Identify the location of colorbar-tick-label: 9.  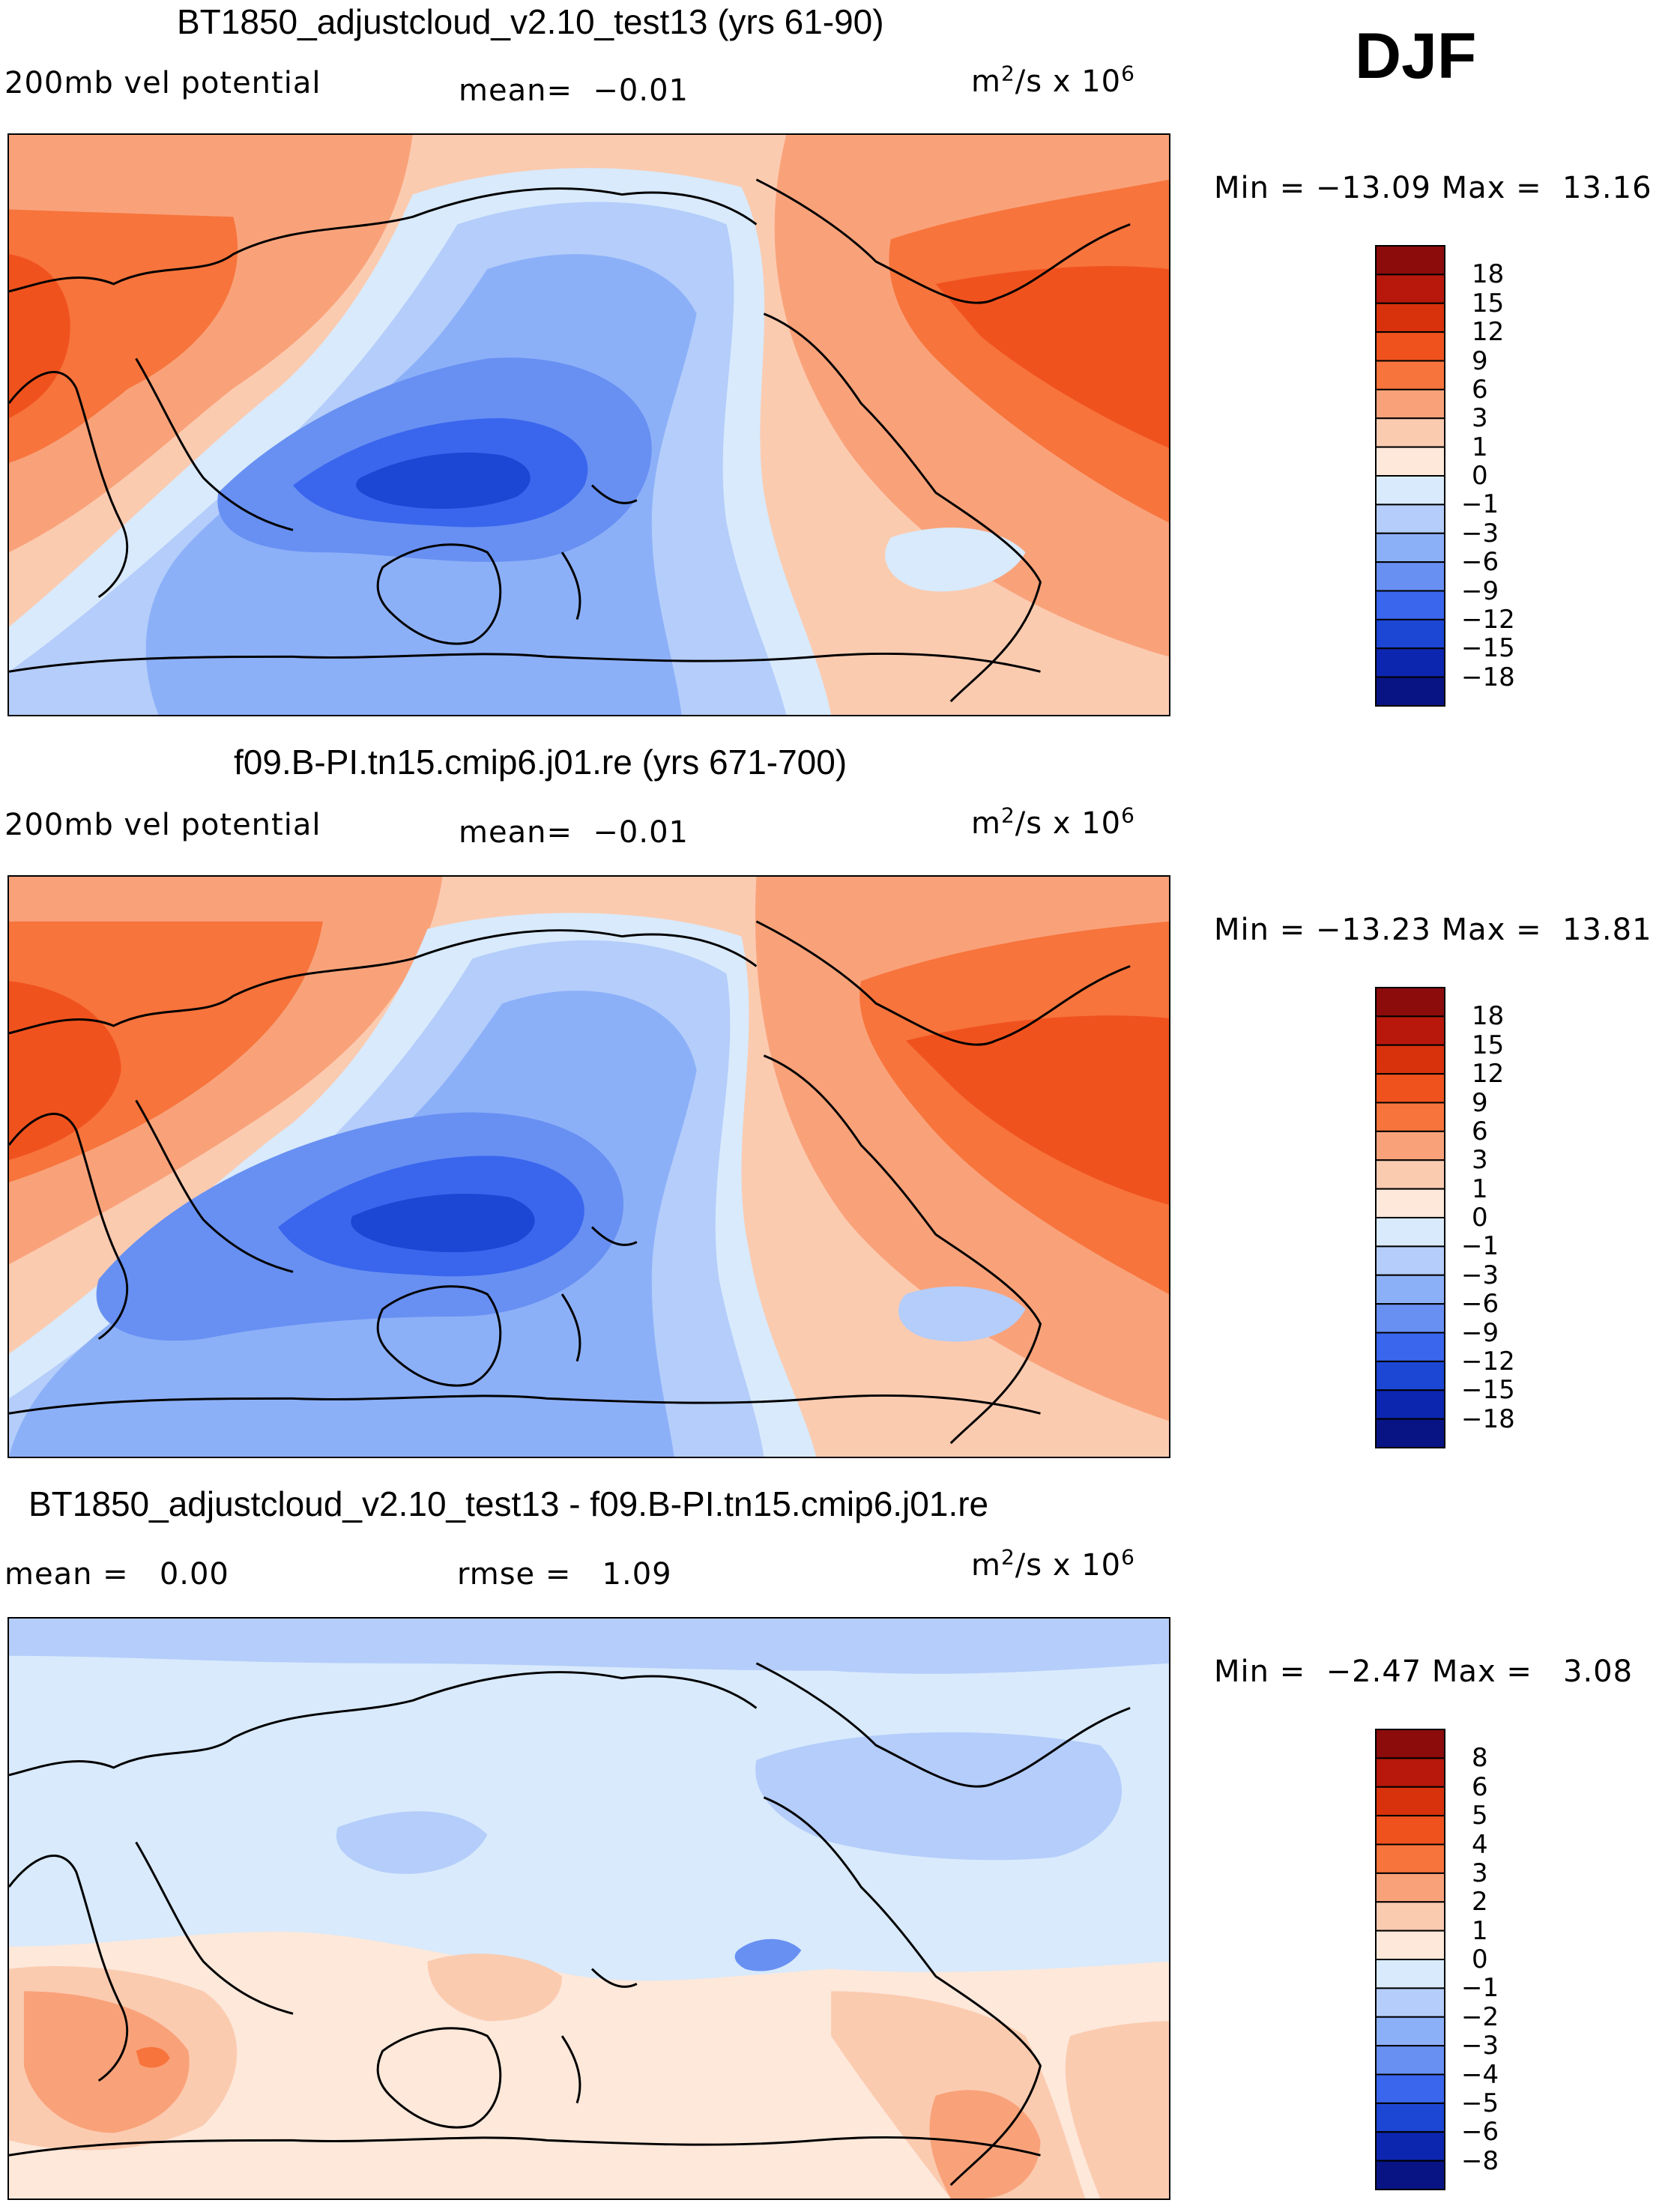
(1480, 1102).